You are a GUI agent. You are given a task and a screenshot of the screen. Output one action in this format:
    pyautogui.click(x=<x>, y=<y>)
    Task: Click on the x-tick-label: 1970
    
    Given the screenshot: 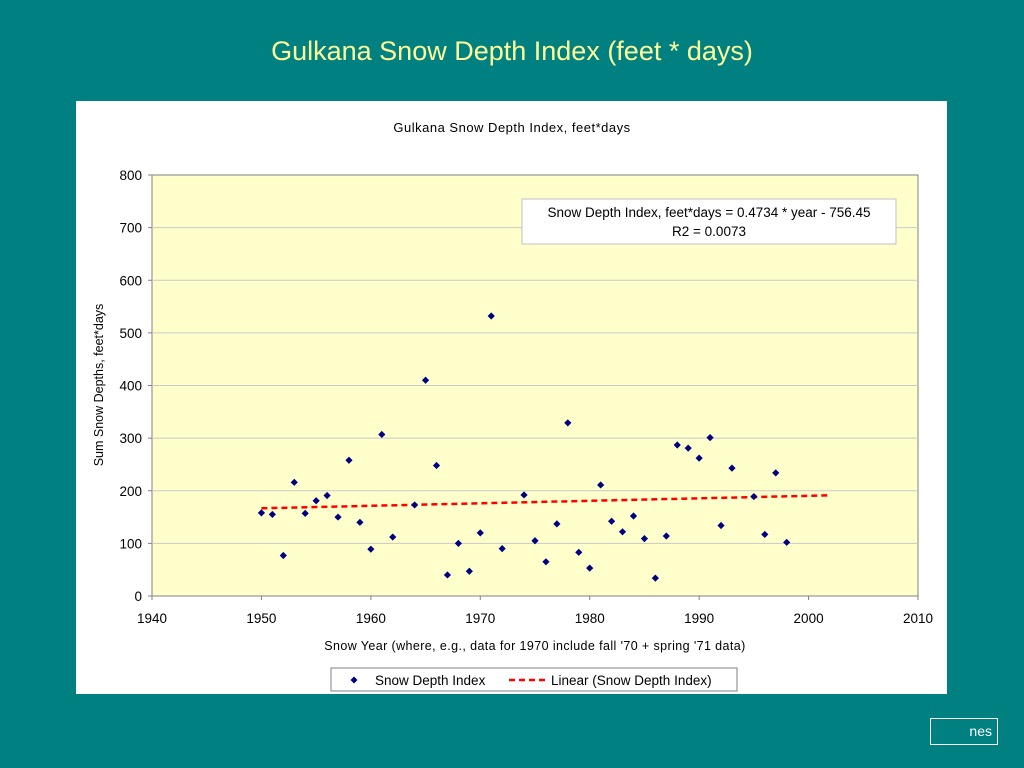 What is the action you would take?
    pyautogui.click(x=480, y=618)
    